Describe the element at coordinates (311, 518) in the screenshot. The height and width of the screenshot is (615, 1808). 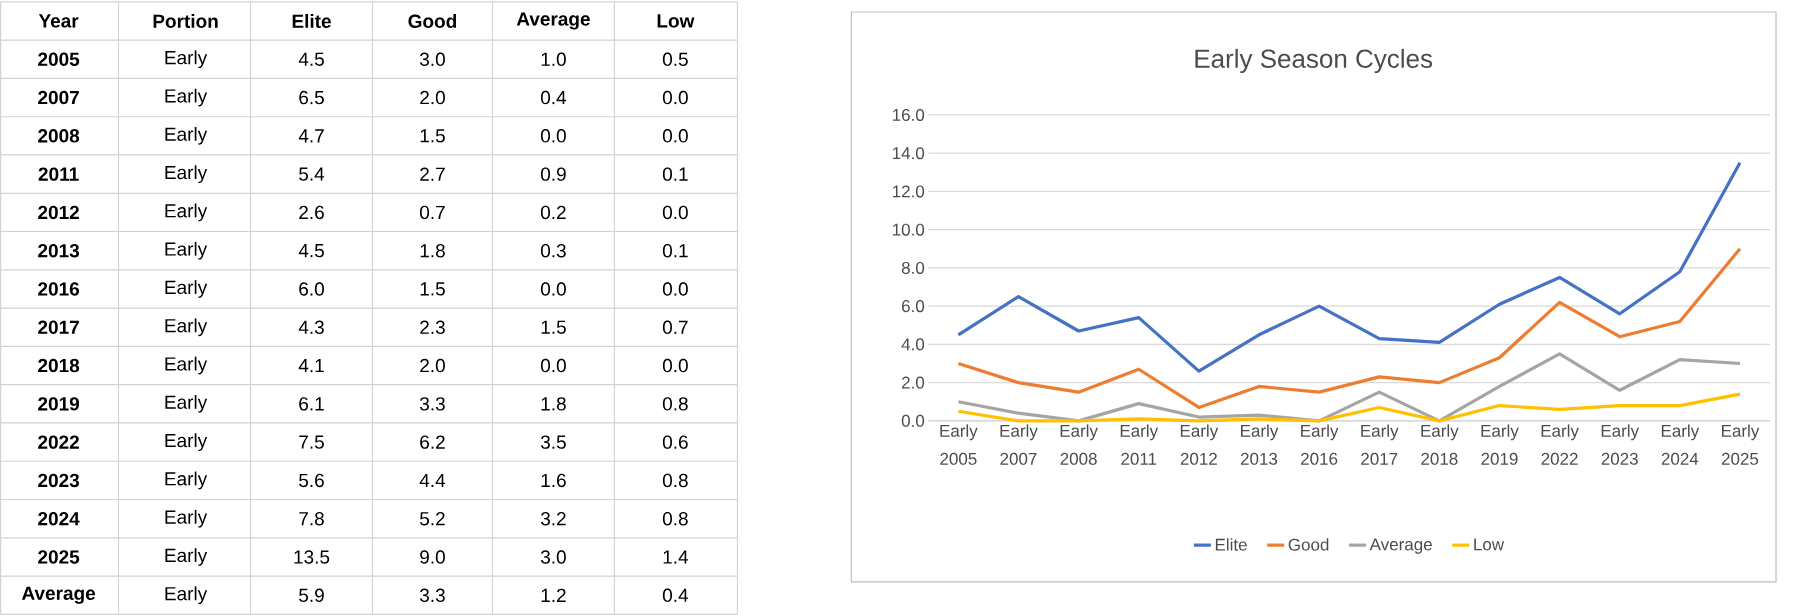
I see `text: 7.8` at that location.